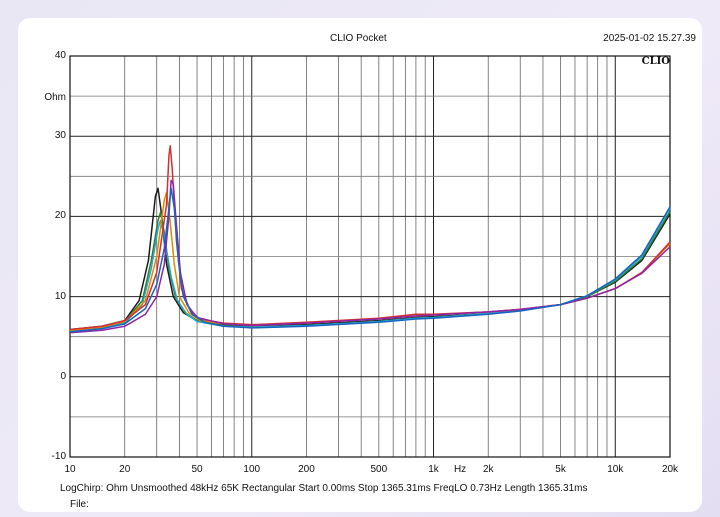  What do you see at coordinates (79, 504) in the screenshot?
I see `file-label: File:` at bounding box center [79, 504].